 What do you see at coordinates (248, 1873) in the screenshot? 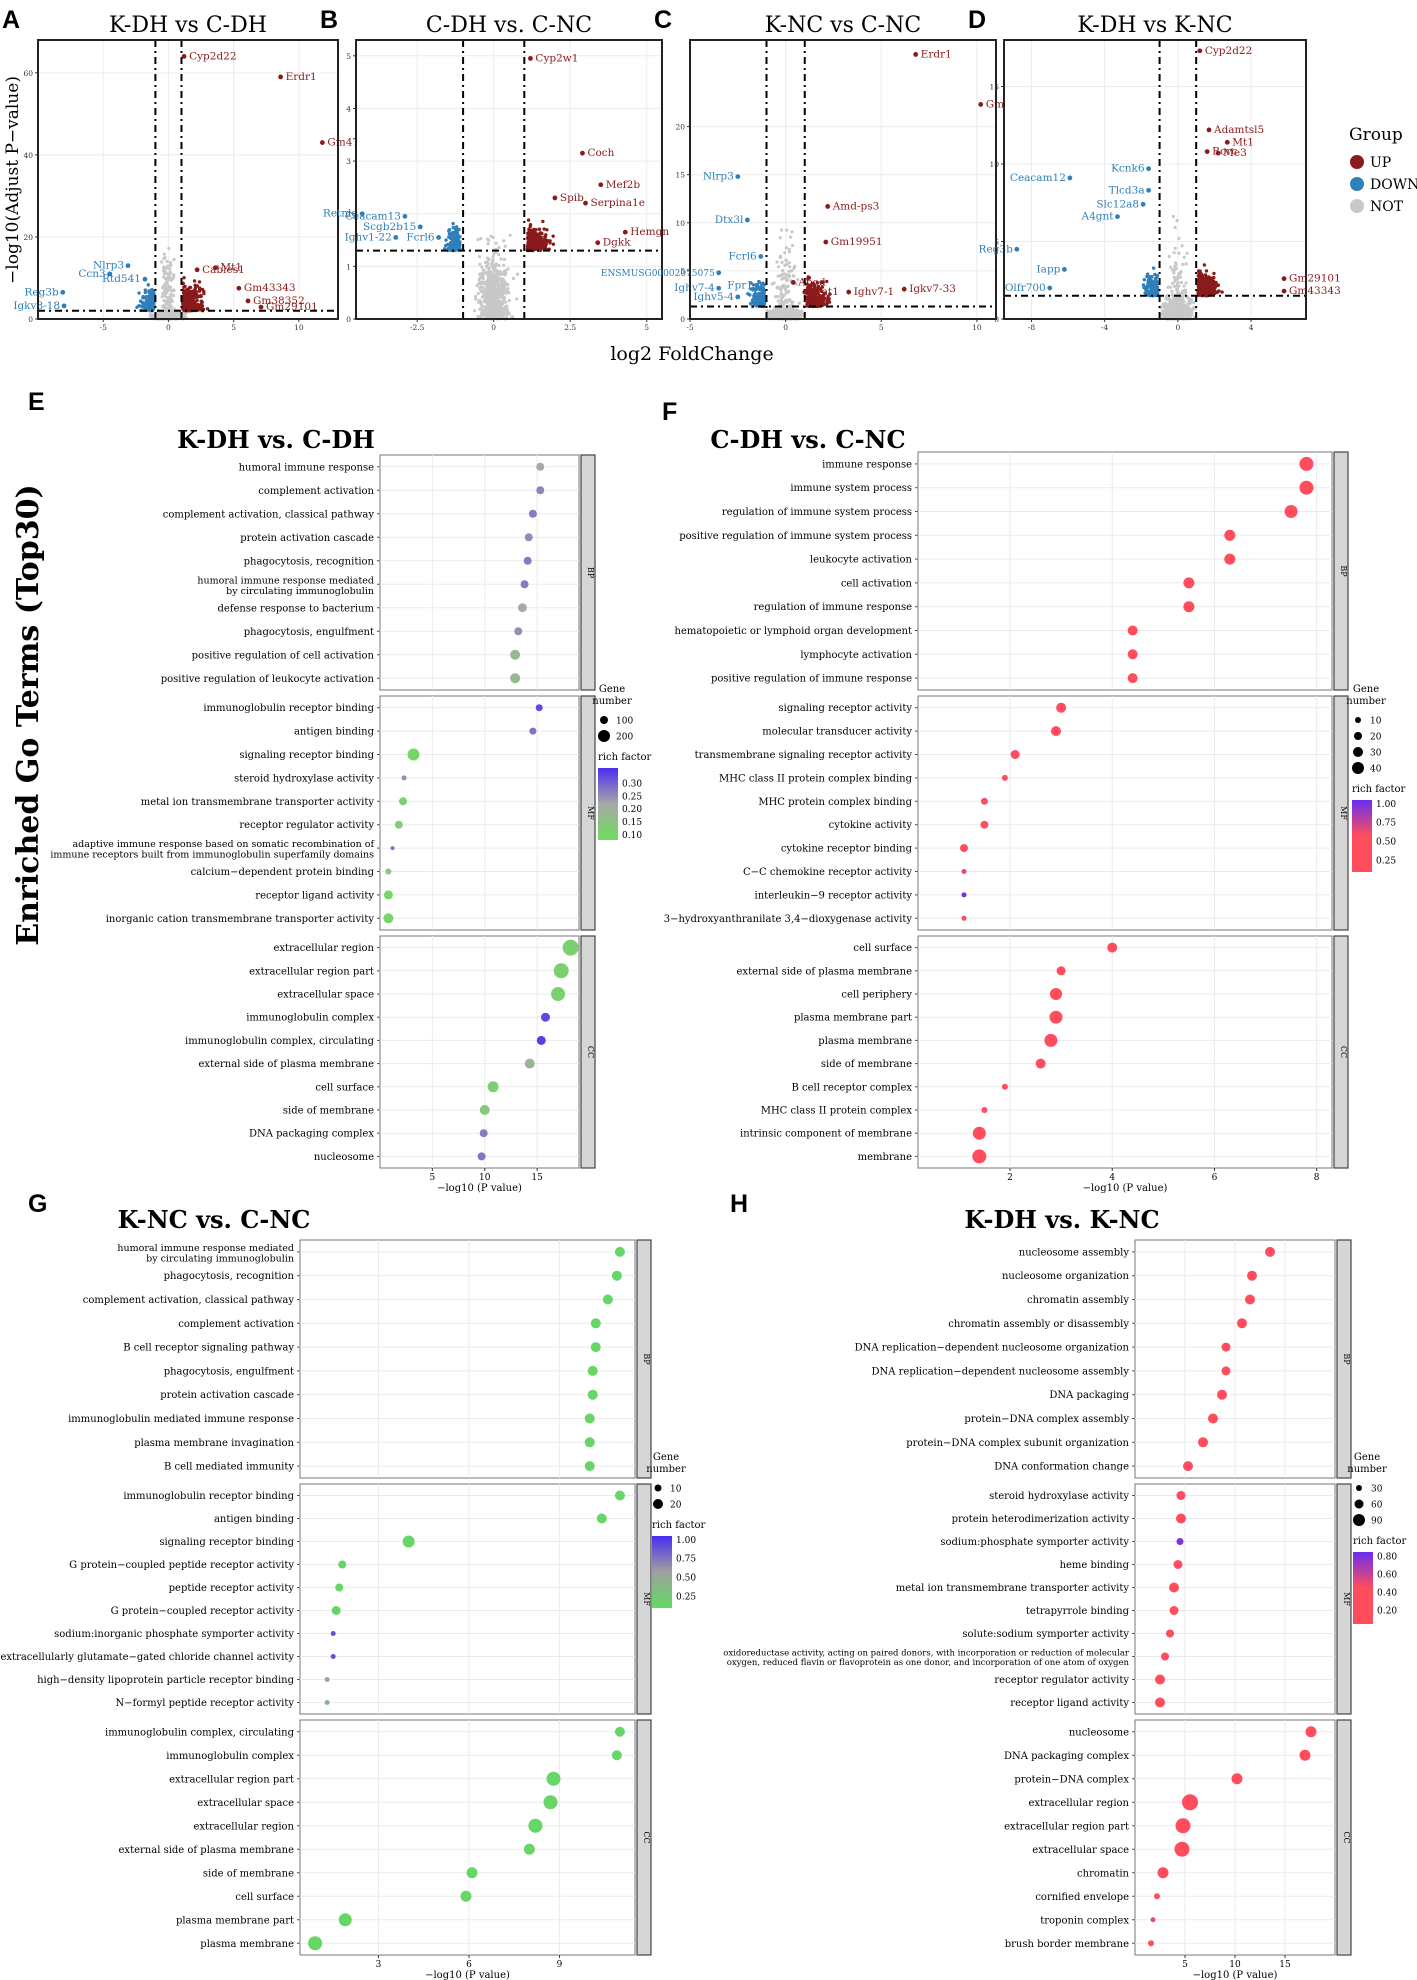
I see `go-term-label: side of membrane` at bounding box center [248, 1873].